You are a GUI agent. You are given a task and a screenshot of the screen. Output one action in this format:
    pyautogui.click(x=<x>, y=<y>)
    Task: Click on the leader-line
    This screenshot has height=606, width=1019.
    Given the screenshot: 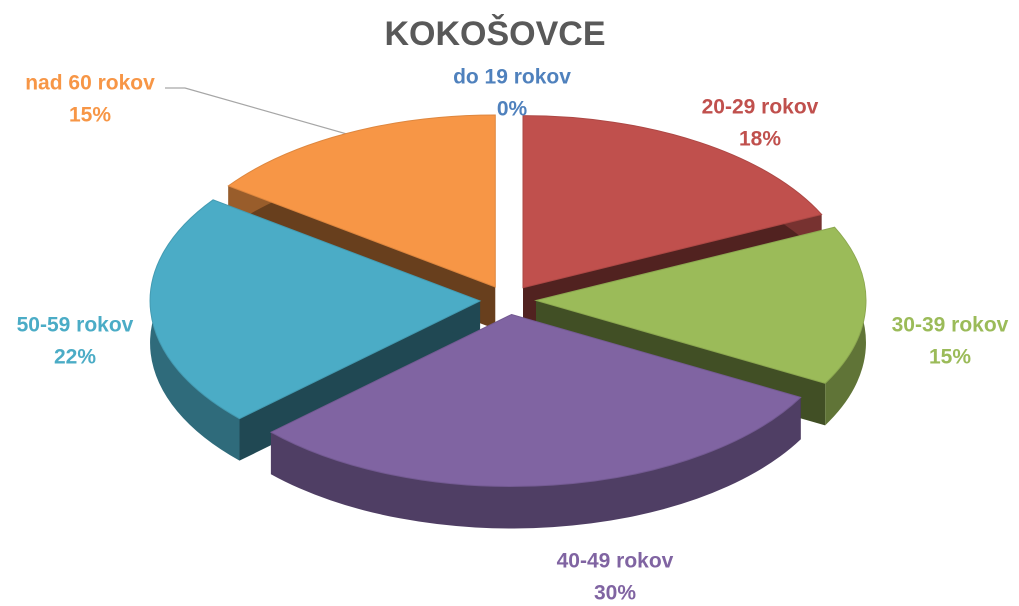 What is the action you would take?
    pyautogui.click(x=270, y=115)
    